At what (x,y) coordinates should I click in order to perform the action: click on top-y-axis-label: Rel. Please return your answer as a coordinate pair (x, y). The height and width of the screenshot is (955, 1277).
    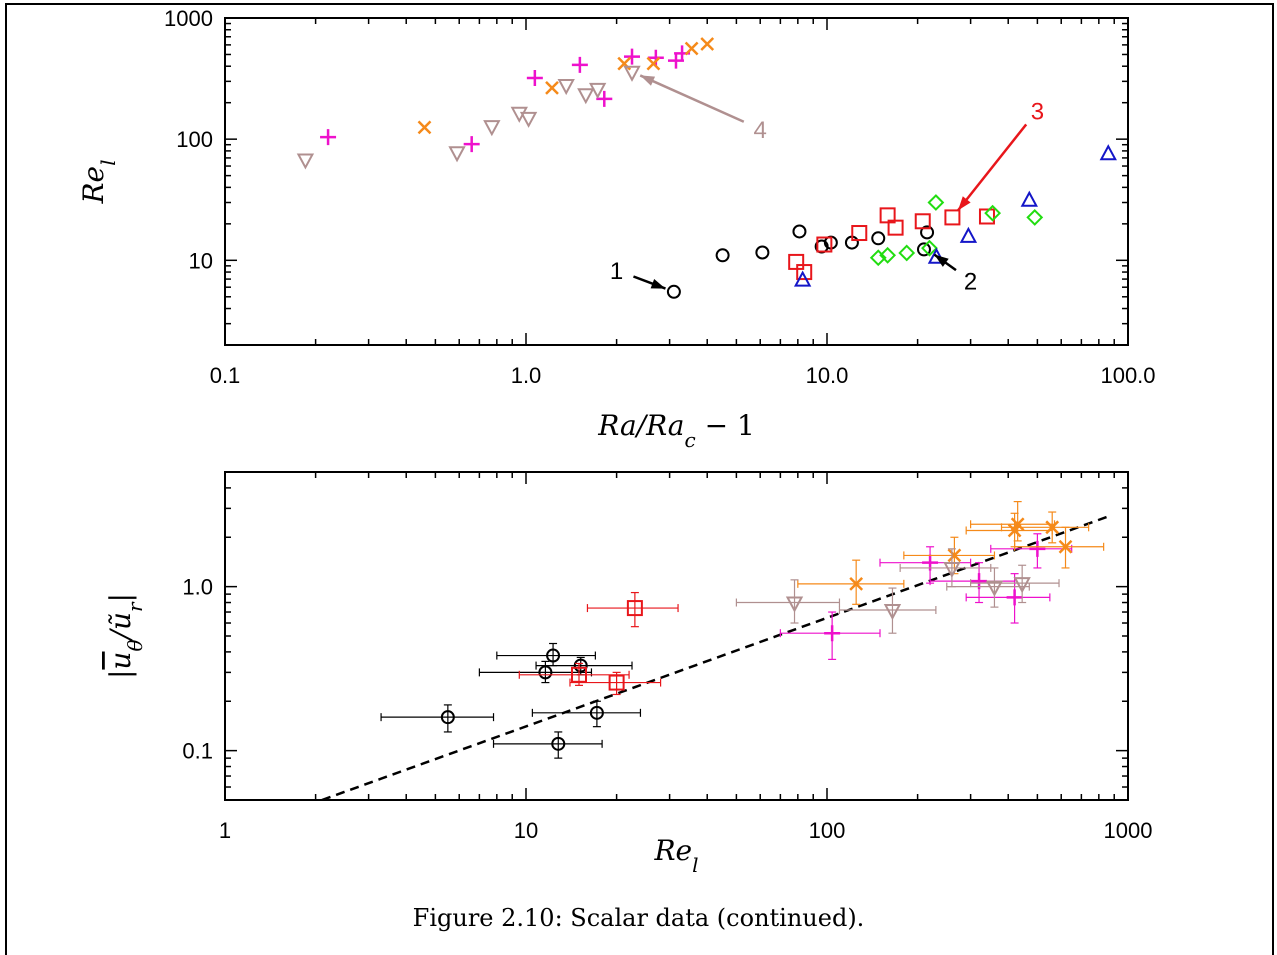
    Looking at the image, I should click on (98, 181).